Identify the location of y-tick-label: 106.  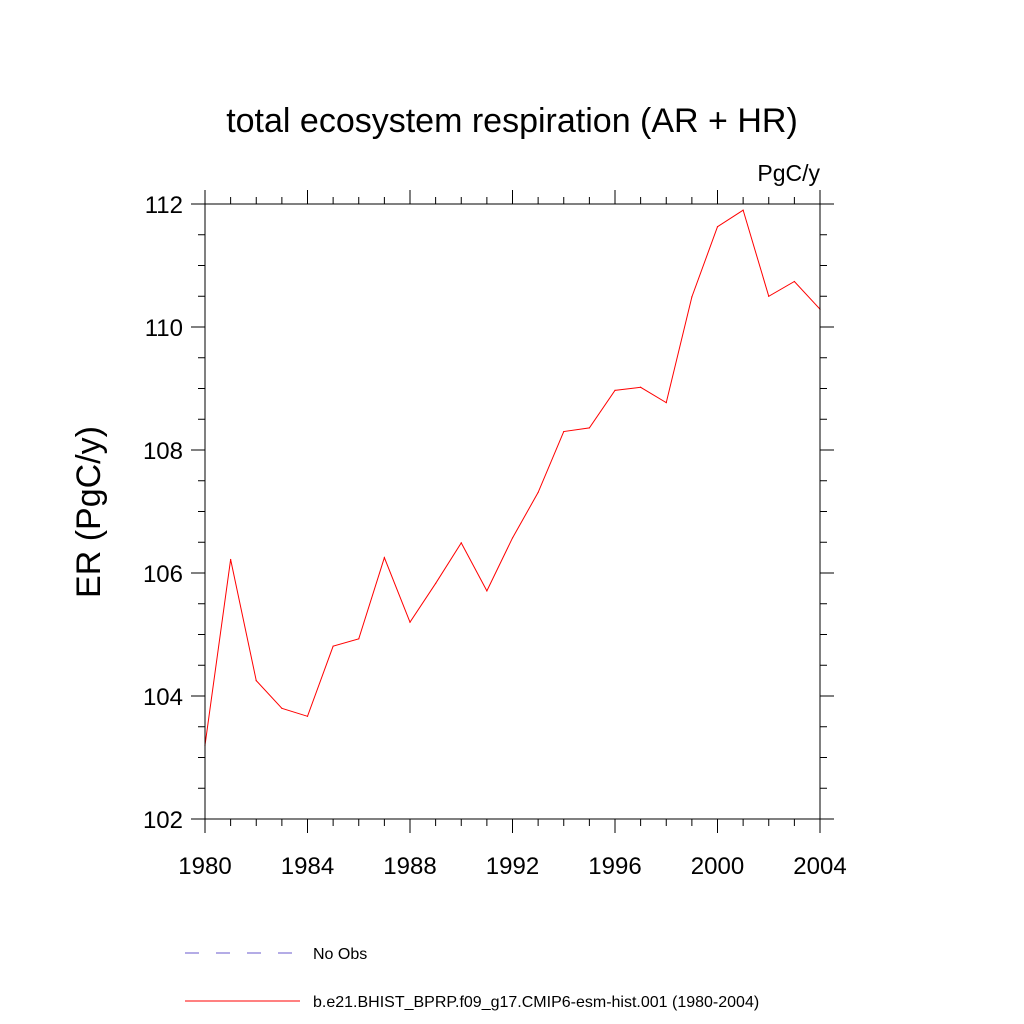
(163, 574).